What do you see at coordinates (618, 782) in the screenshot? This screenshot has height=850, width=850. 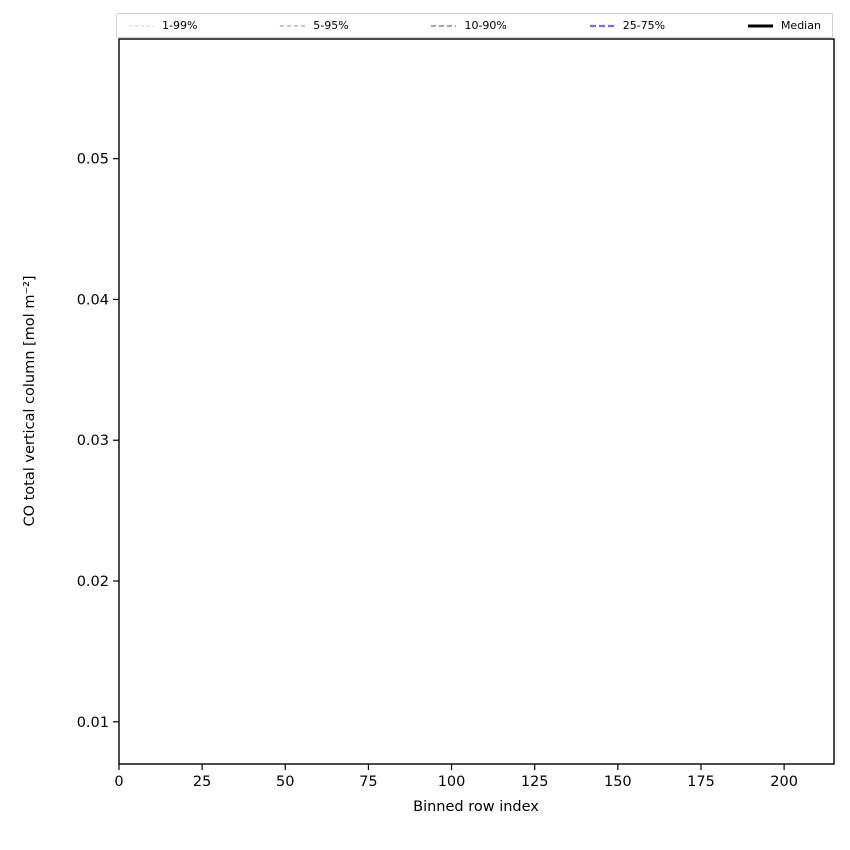 I see `x-tick-label: 150` at bounding box center [618, 782].